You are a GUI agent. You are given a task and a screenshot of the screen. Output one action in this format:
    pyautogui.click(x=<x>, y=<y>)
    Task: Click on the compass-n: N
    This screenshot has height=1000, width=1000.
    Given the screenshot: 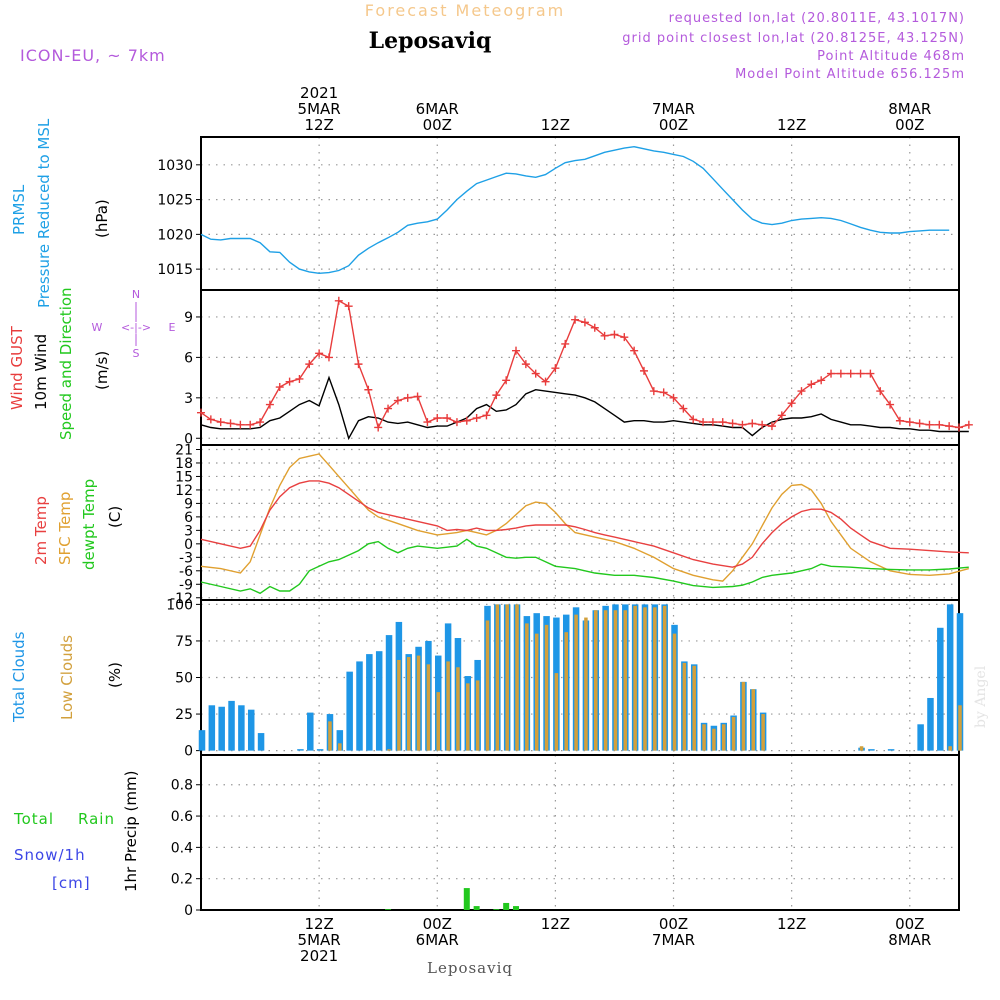 What is the action you would take?
    pyautogui.click(x=136, y=294)
    